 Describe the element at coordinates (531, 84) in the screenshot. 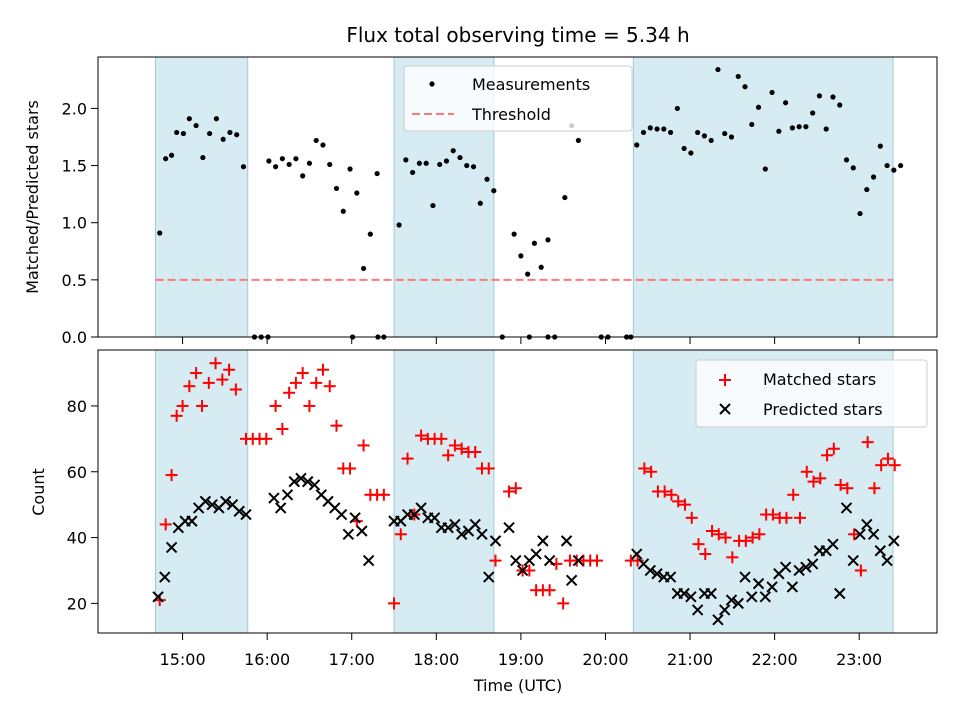

I see `legend-measurements-label: Measurements` at that location.